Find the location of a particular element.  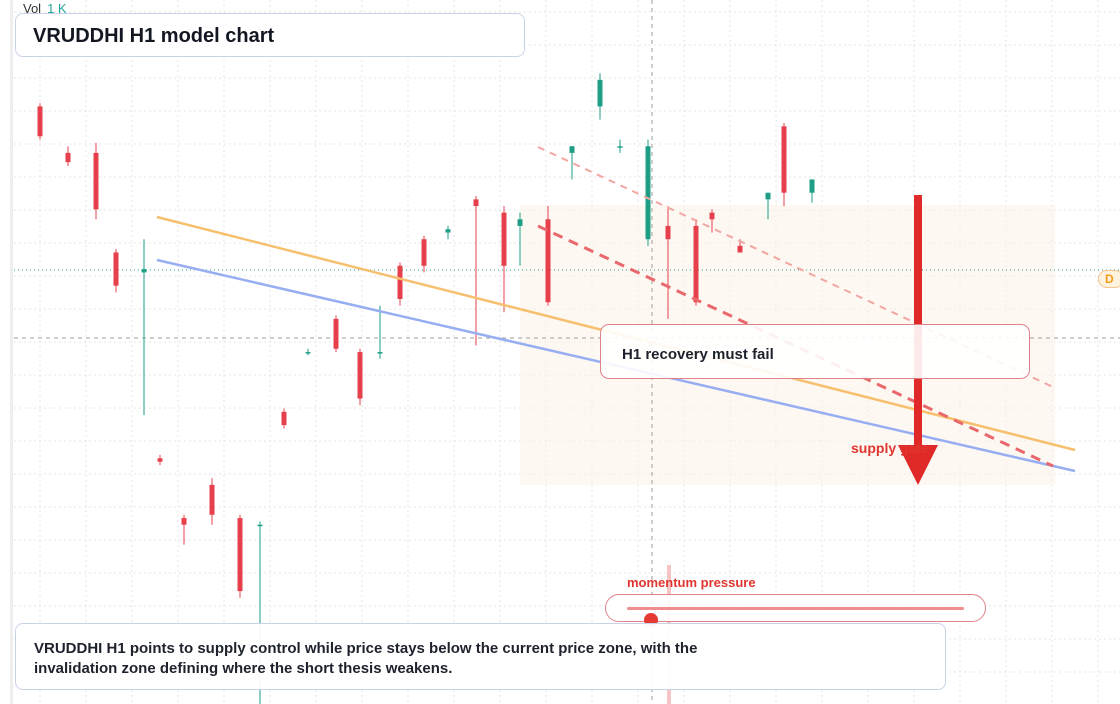

left-scale-edge is located at coordinates (11, 352).